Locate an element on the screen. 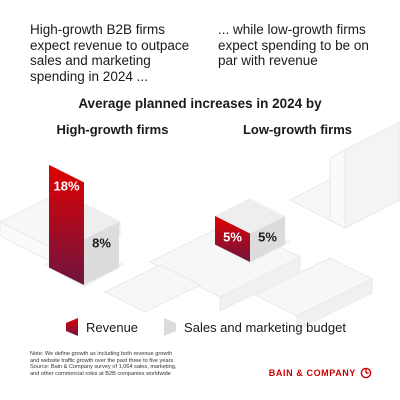 This screenshot has width=400, height=400. legend-swatch-revenue is located at coordinates (72, 327).